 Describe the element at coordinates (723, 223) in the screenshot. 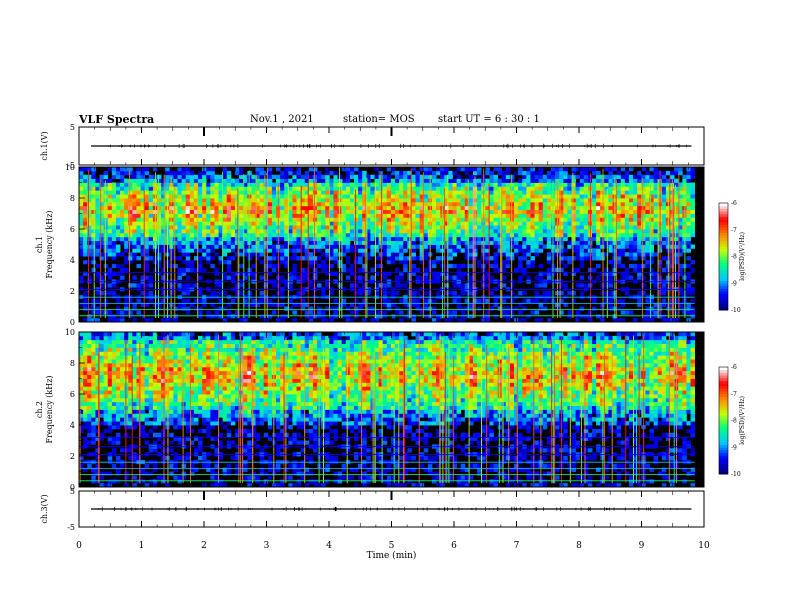

I see `colorbar-swatch` at that location.